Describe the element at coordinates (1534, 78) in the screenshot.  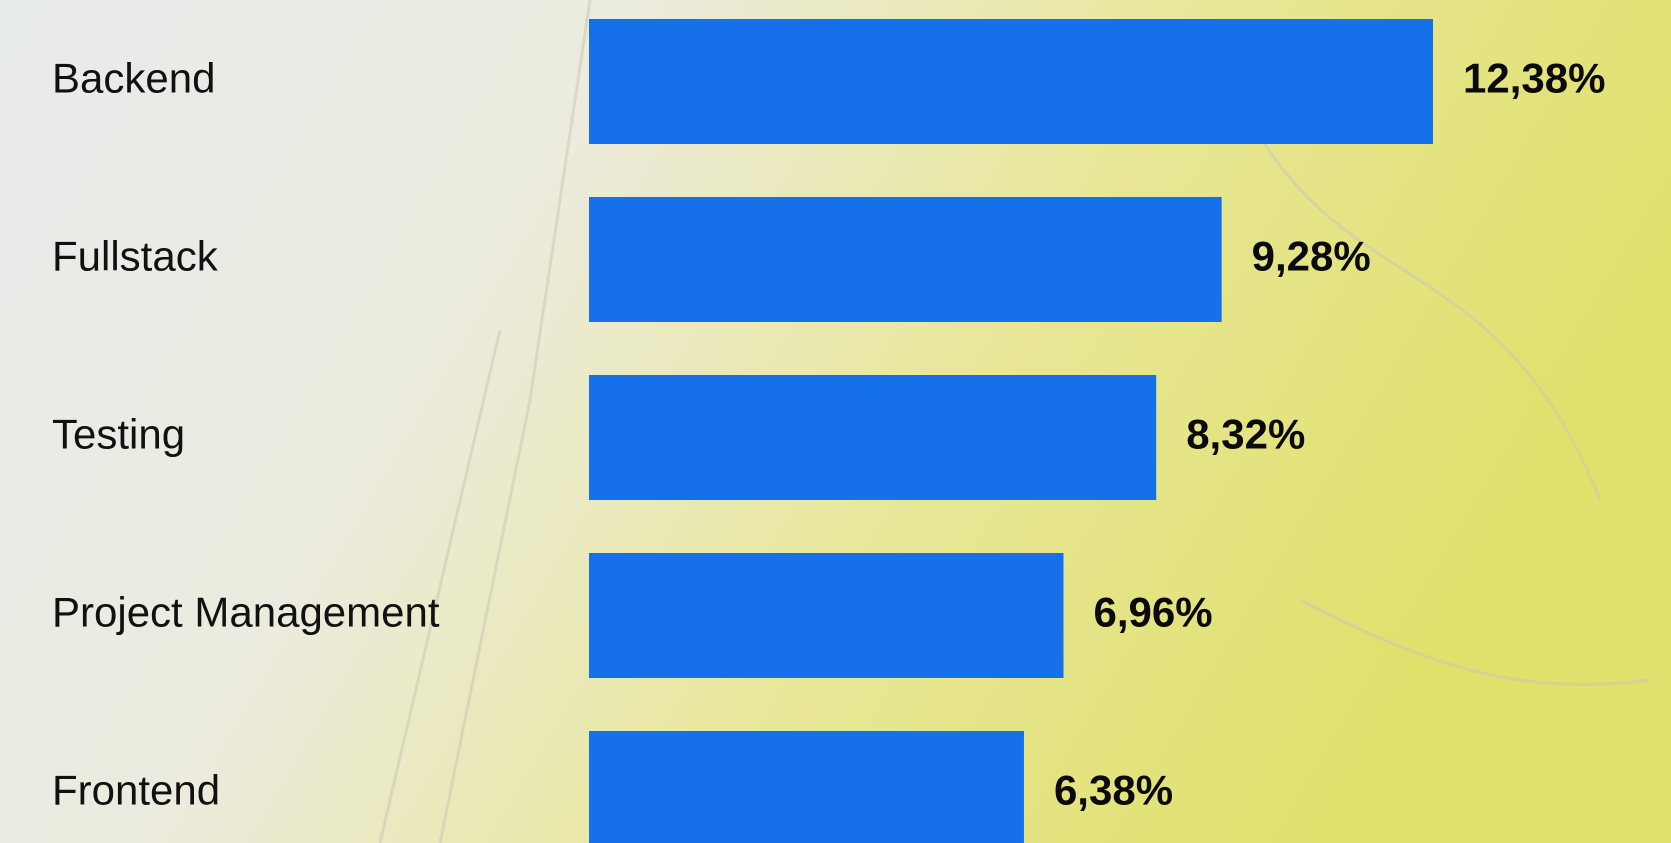
I see `value-label: 12,38%` at that location.